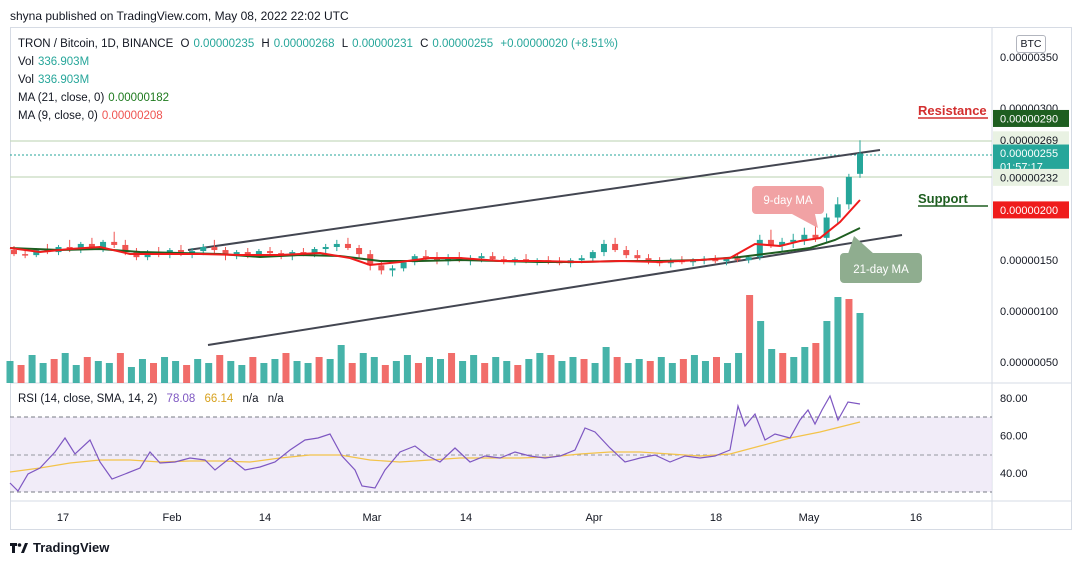  I want to click on footer-brand-text: TradingView, so click(71, 547).